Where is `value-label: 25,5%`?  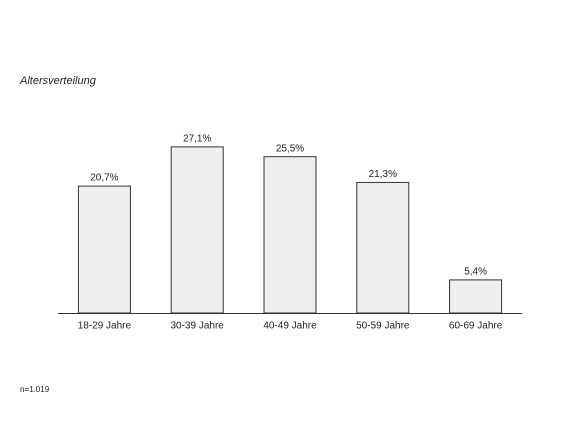 value-label: 25,5% is located at coordinates (290, 148).